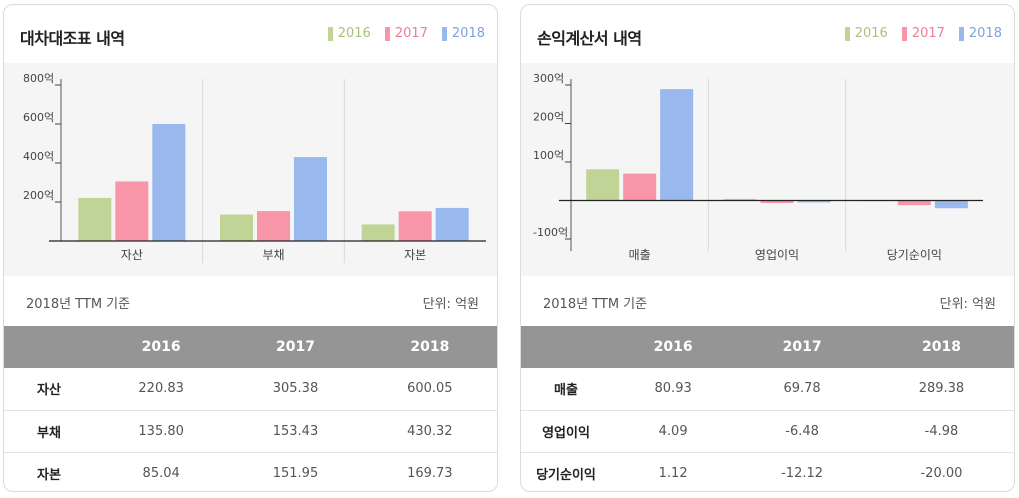  Describe the element at coordinates (941, 389) in the screenshot. I see `table-cell: 289.38` at that location.